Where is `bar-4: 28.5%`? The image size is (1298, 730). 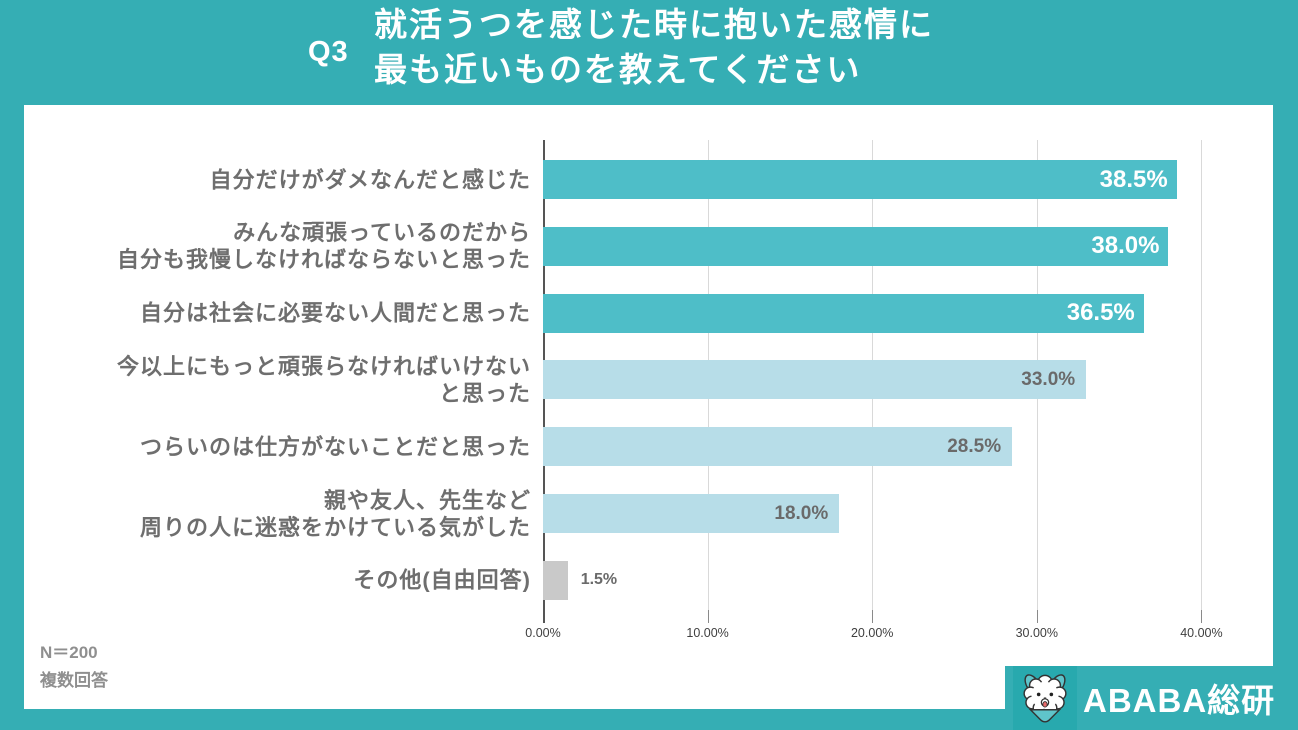 bar-4: 28.5% is located at coordinates (778, 447).